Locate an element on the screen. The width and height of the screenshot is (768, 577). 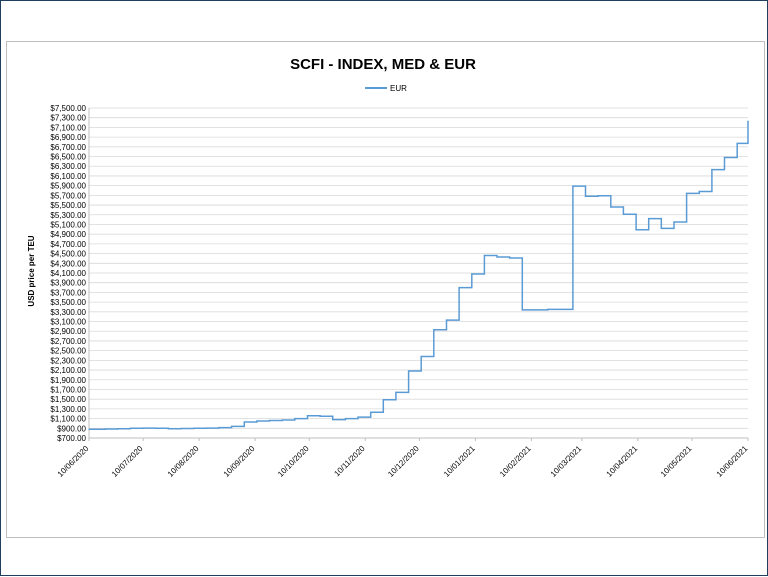
y-tick-label: $2,700.00 is located at coordinates (68, 341).